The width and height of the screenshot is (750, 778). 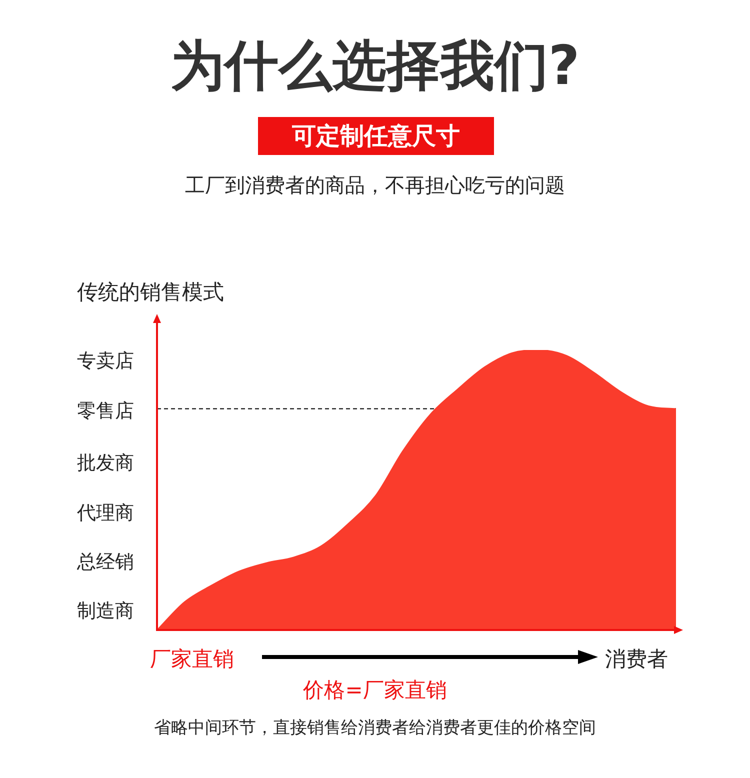 I want to click on chart-subtitle: 可定制任意尺寸, so click(x=376, y=136).